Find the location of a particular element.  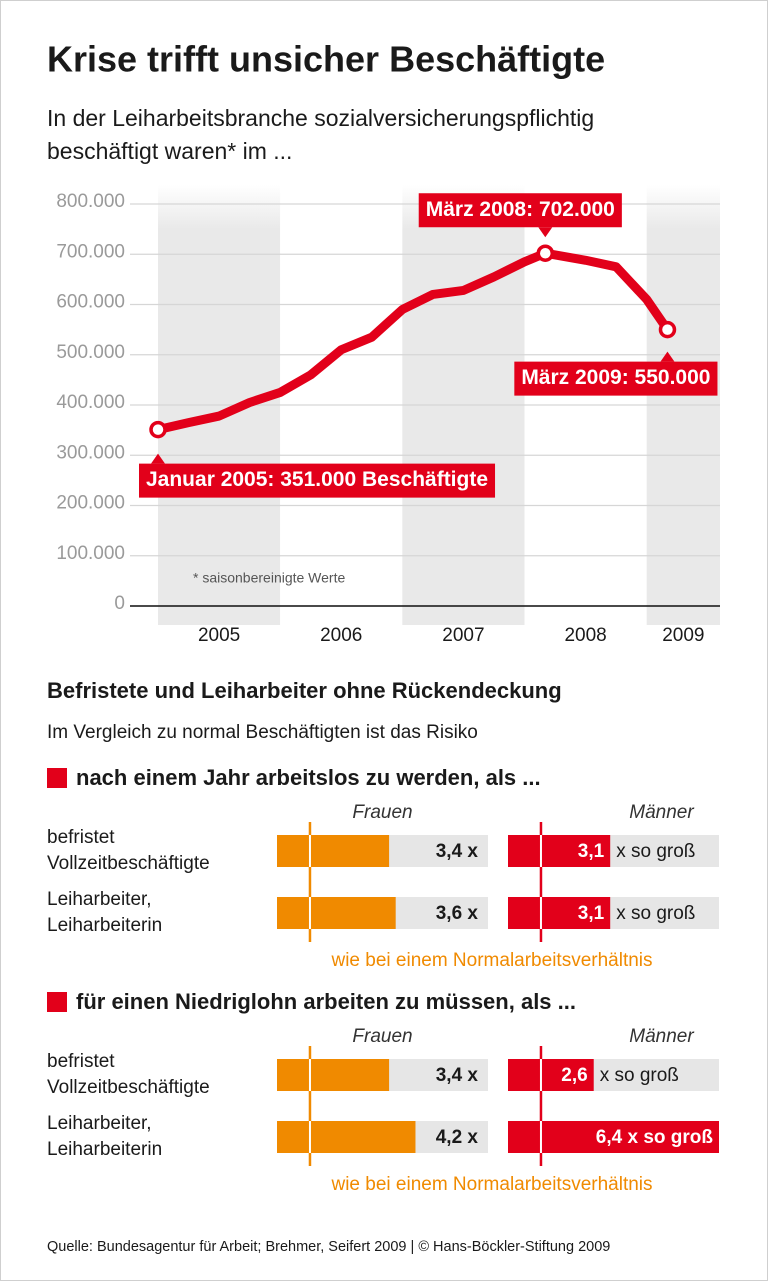

data-label: März 2008: 702.000 is located at coordinates (520, 209).